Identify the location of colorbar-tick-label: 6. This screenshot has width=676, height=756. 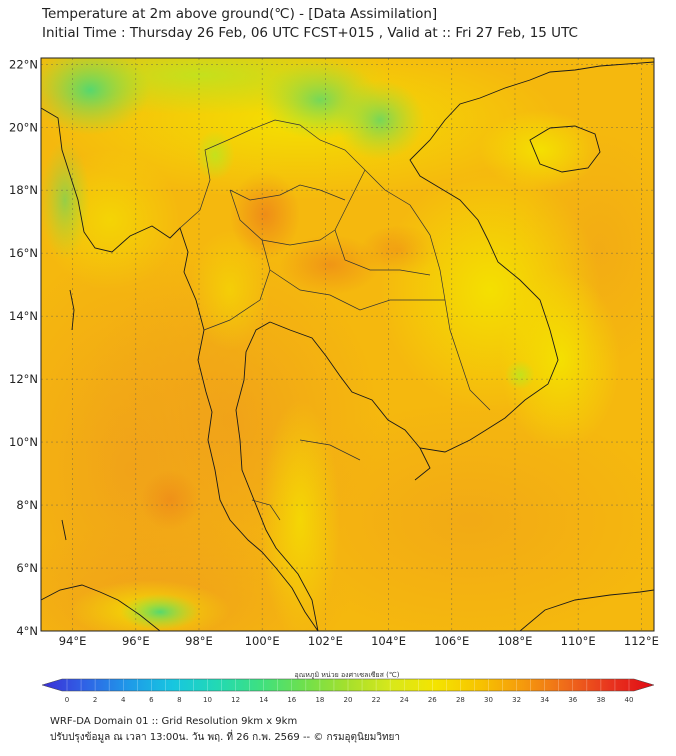
(151, 700).